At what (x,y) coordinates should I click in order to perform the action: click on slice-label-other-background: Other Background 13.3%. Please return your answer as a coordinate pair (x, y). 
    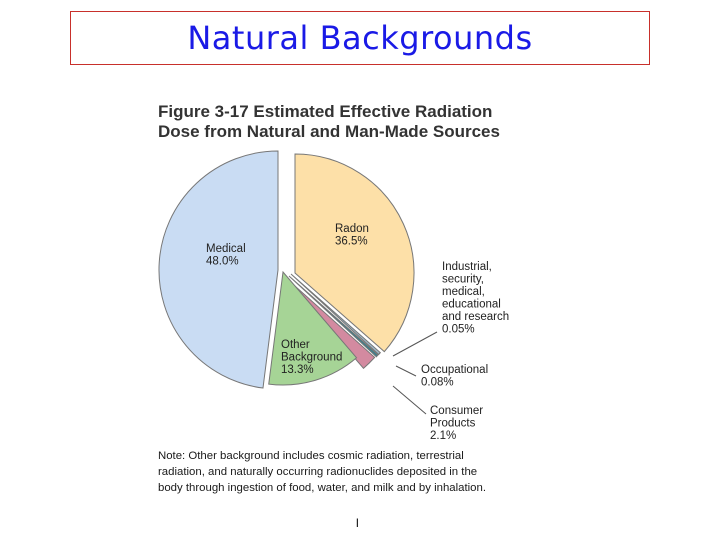
    Looking at the image, I should click on (311, 357).